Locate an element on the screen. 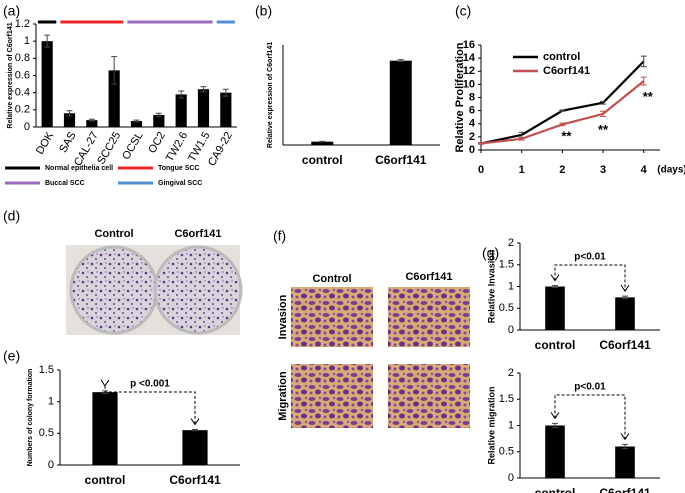 The height and width of the screenshot is (493, 685). x-axis-label: (days) is located at coordinates (671, 170).